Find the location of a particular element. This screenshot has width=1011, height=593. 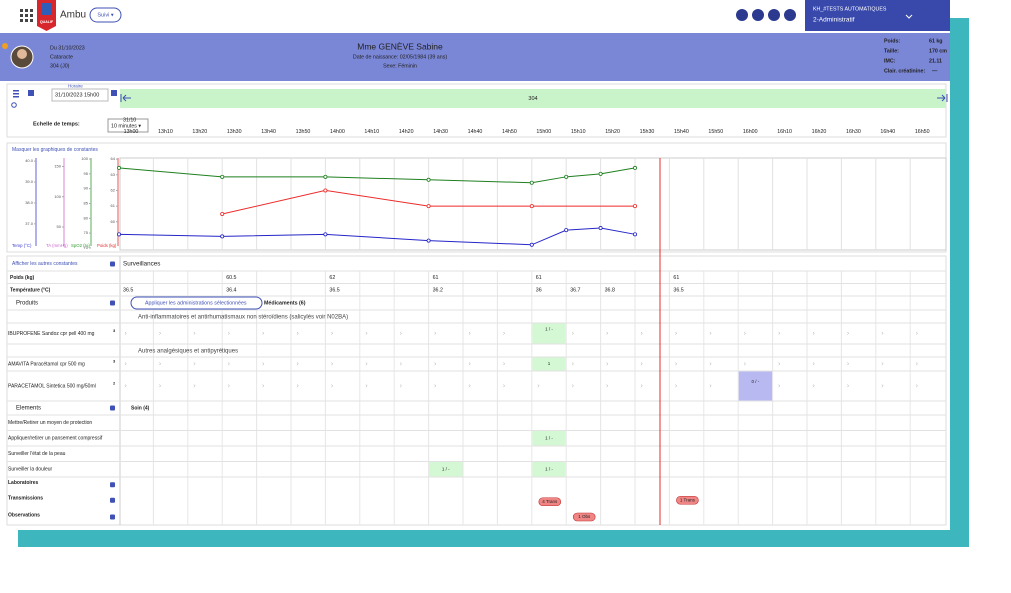

apply-button is located at coordinates (196, 303).